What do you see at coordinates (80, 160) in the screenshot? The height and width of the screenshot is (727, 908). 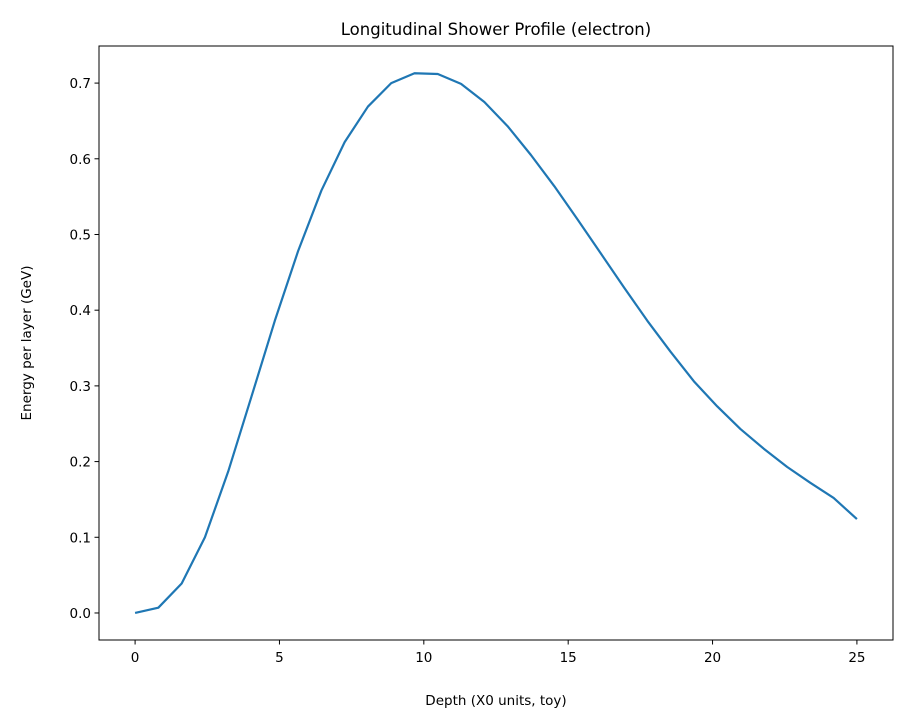 I see `y-tick-label: 0.6` at bounding box center [80, 160].